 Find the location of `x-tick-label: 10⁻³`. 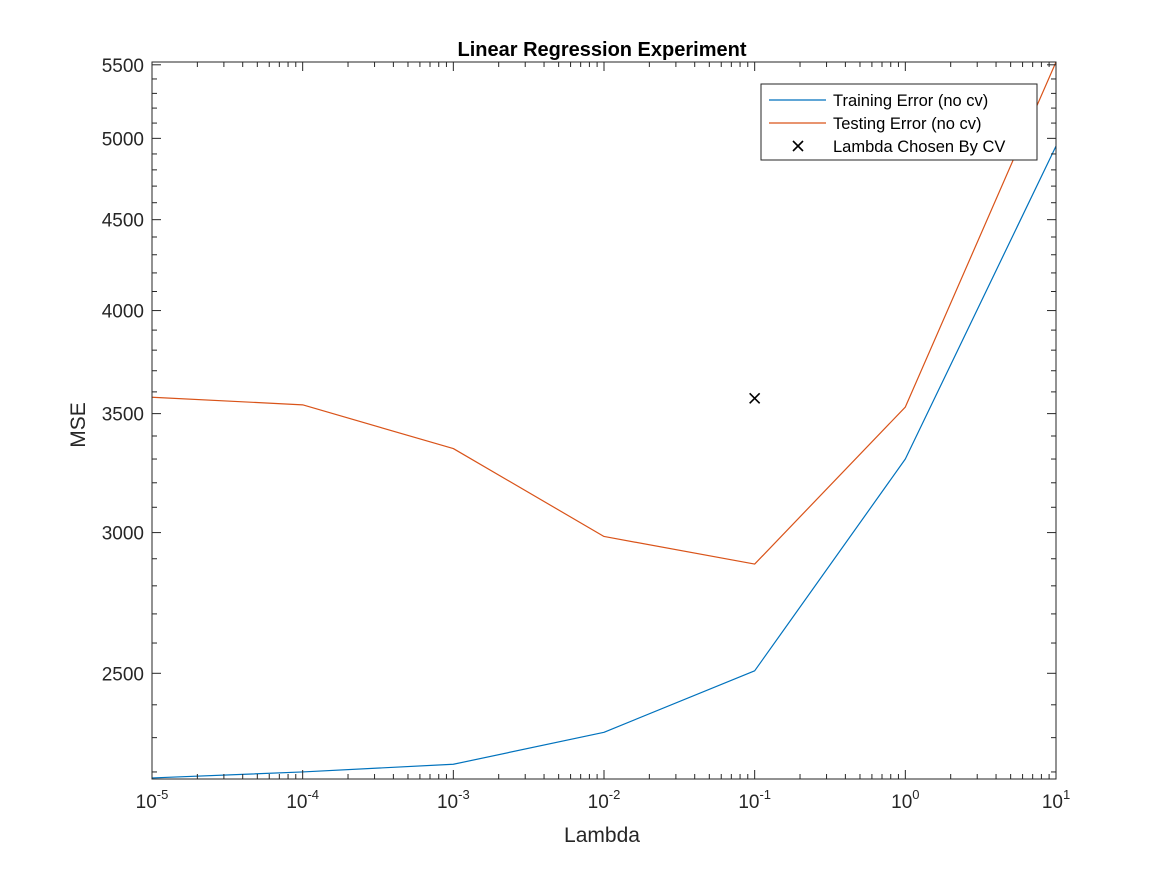

x-tick-label: 10⁻³ is located at coordinates (453, 800).